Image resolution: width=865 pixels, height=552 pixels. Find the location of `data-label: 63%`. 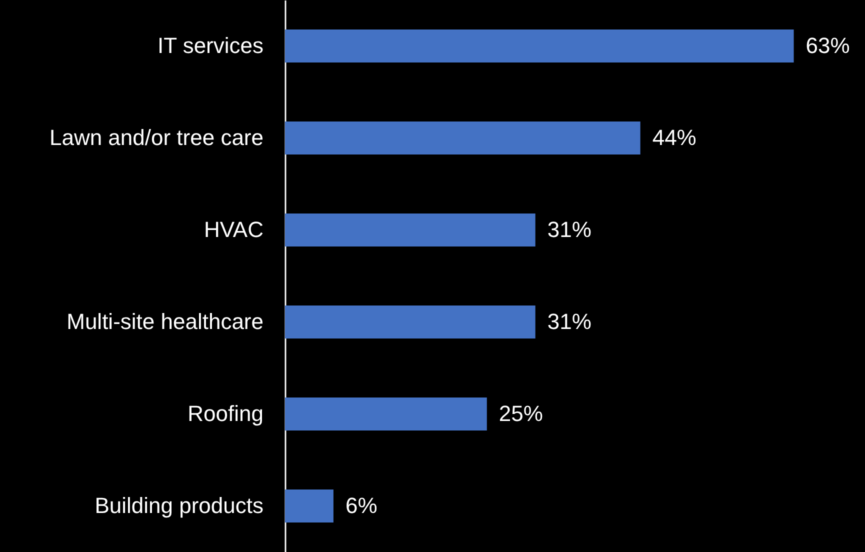

data-label: 63% is located at coordinates (828, 45).